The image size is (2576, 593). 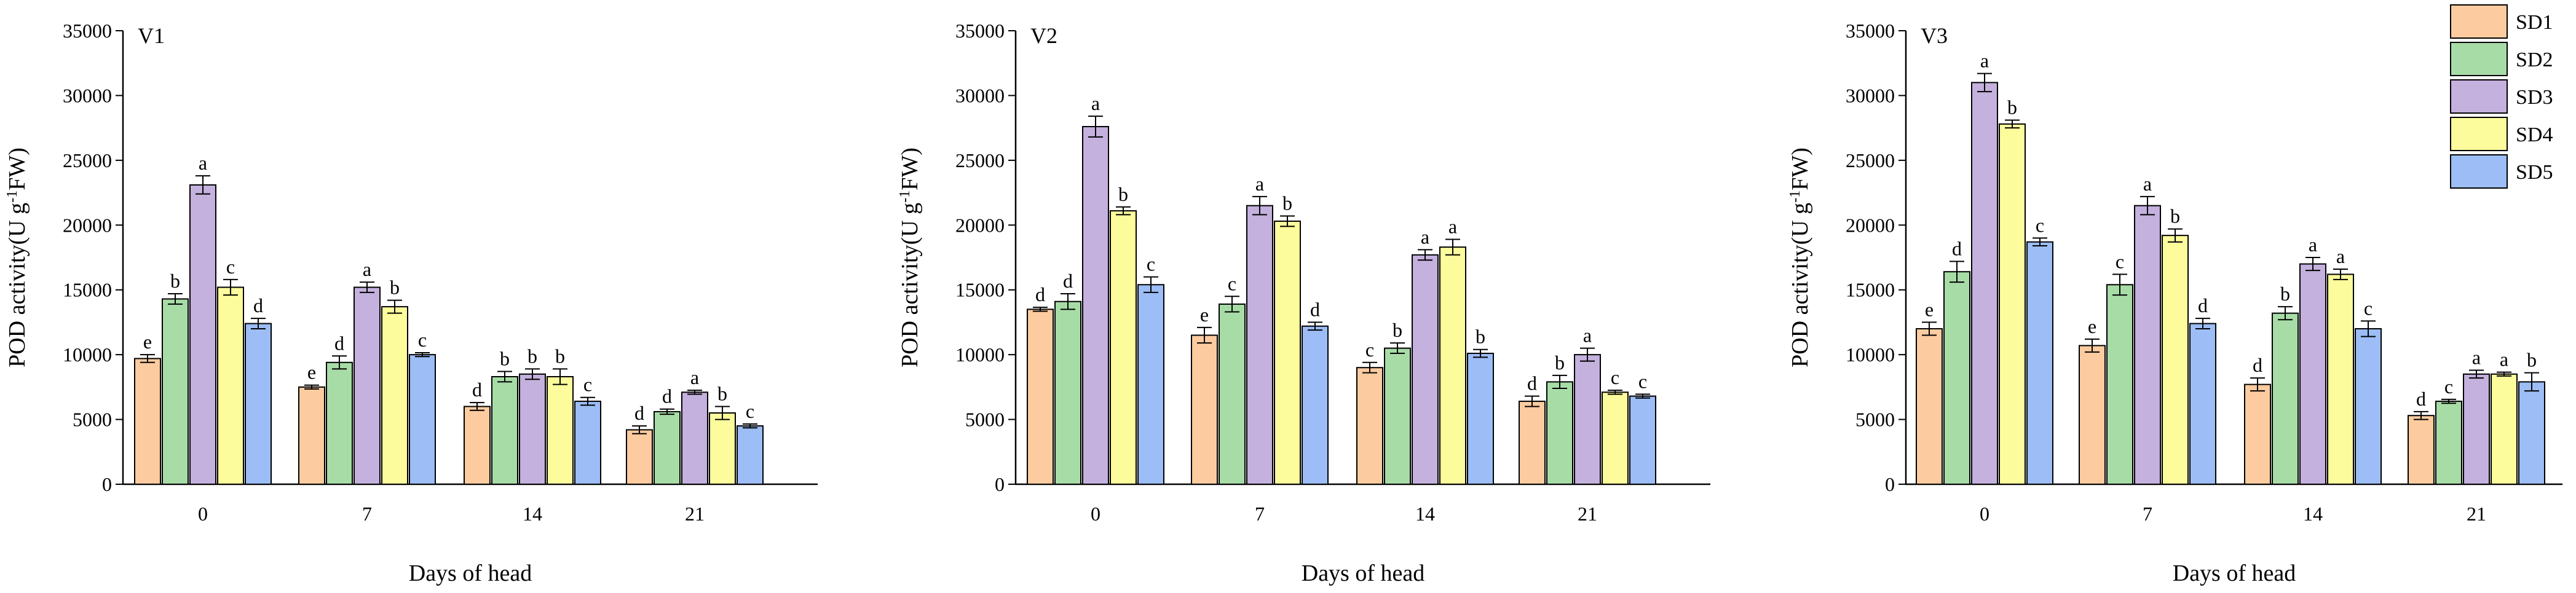 What do you see at coordinates (980, 225) in the screenshot?
I see `y-tick-label: 20000` at bounding box center [980, 225].